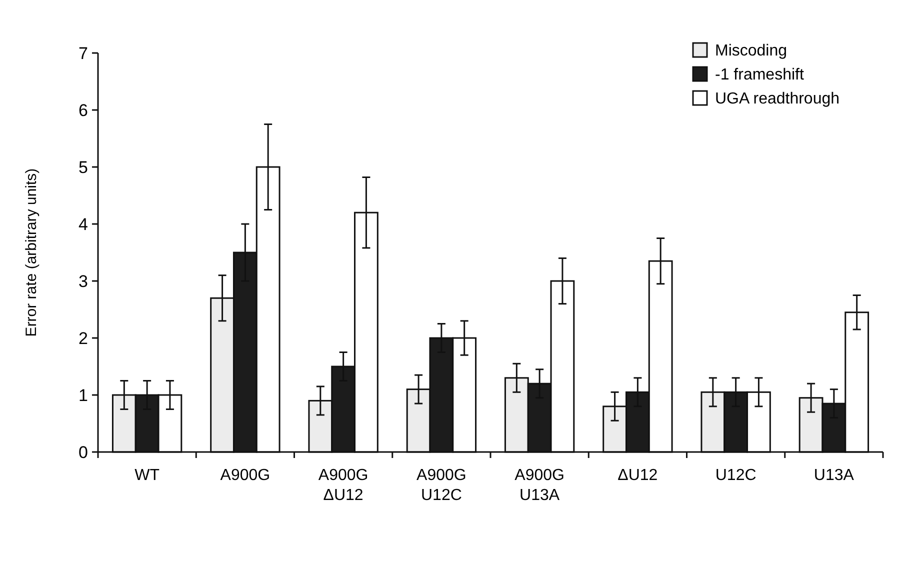 The width and height of the screenshot is (915, 566). Describe the element at coordinates (735, 475) in the screenshot. I see `x-tick-label: U12C` at that location.